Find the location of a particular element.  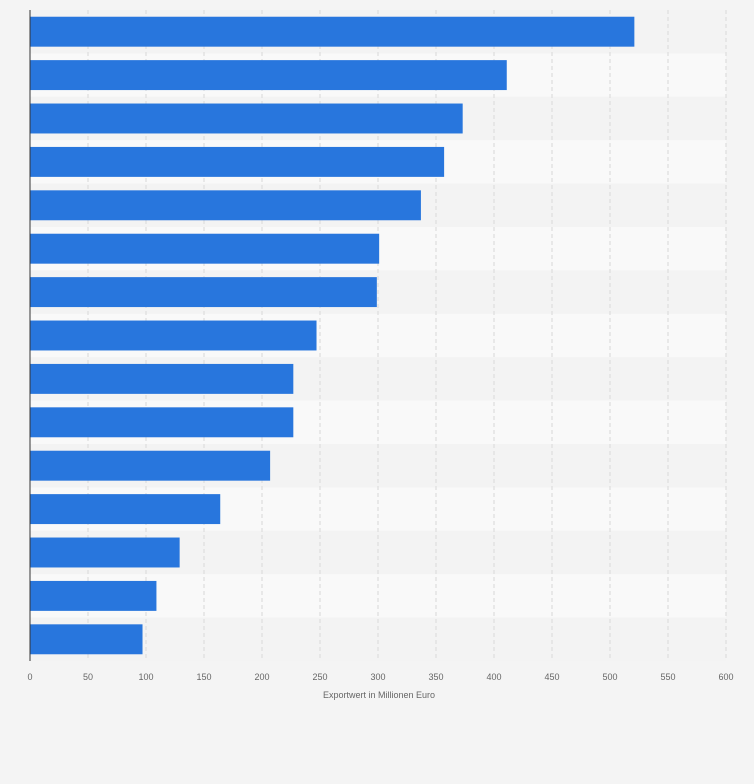

x-tick-label: 0 is located at coordinates (29, 677).